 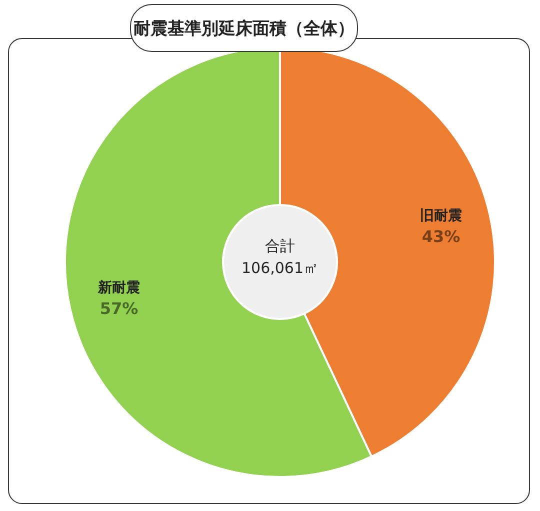 What do you see at coordinates (119, 308) in the screenshot?
I see `data-label: 57%` at bounding box center [119, 308].